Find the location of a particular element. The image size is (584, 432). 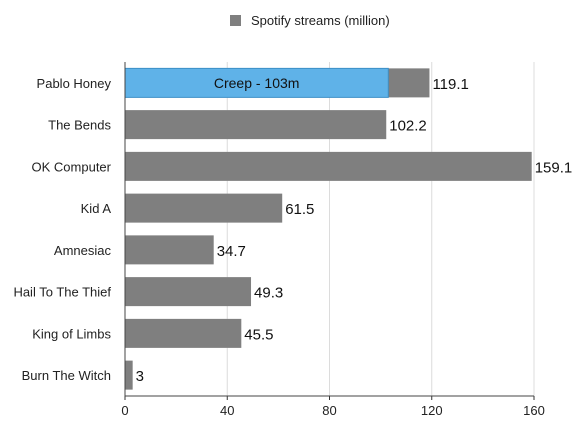

category-label: Hail To The Thief is located at coordinates (62, 292).